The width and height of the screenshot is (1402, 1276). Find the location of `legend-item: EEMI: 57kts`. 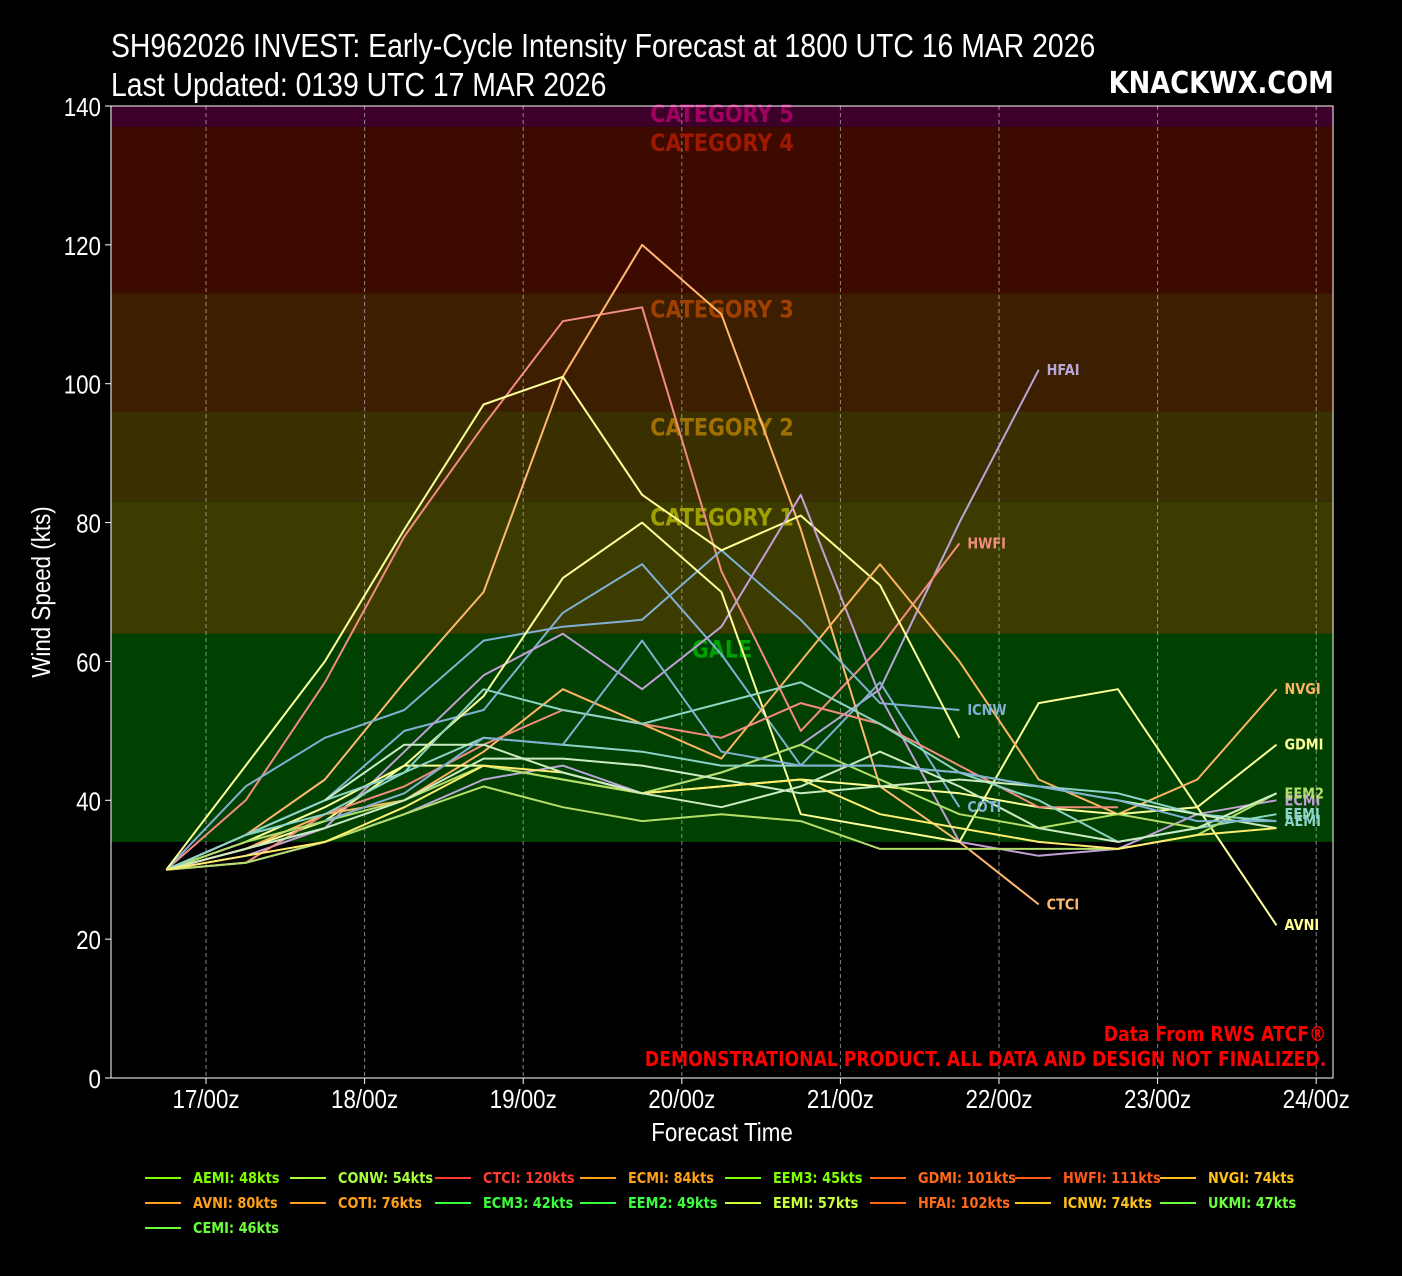

legend-item: EEMI: 57kts is located at coordinates (798, 1203).